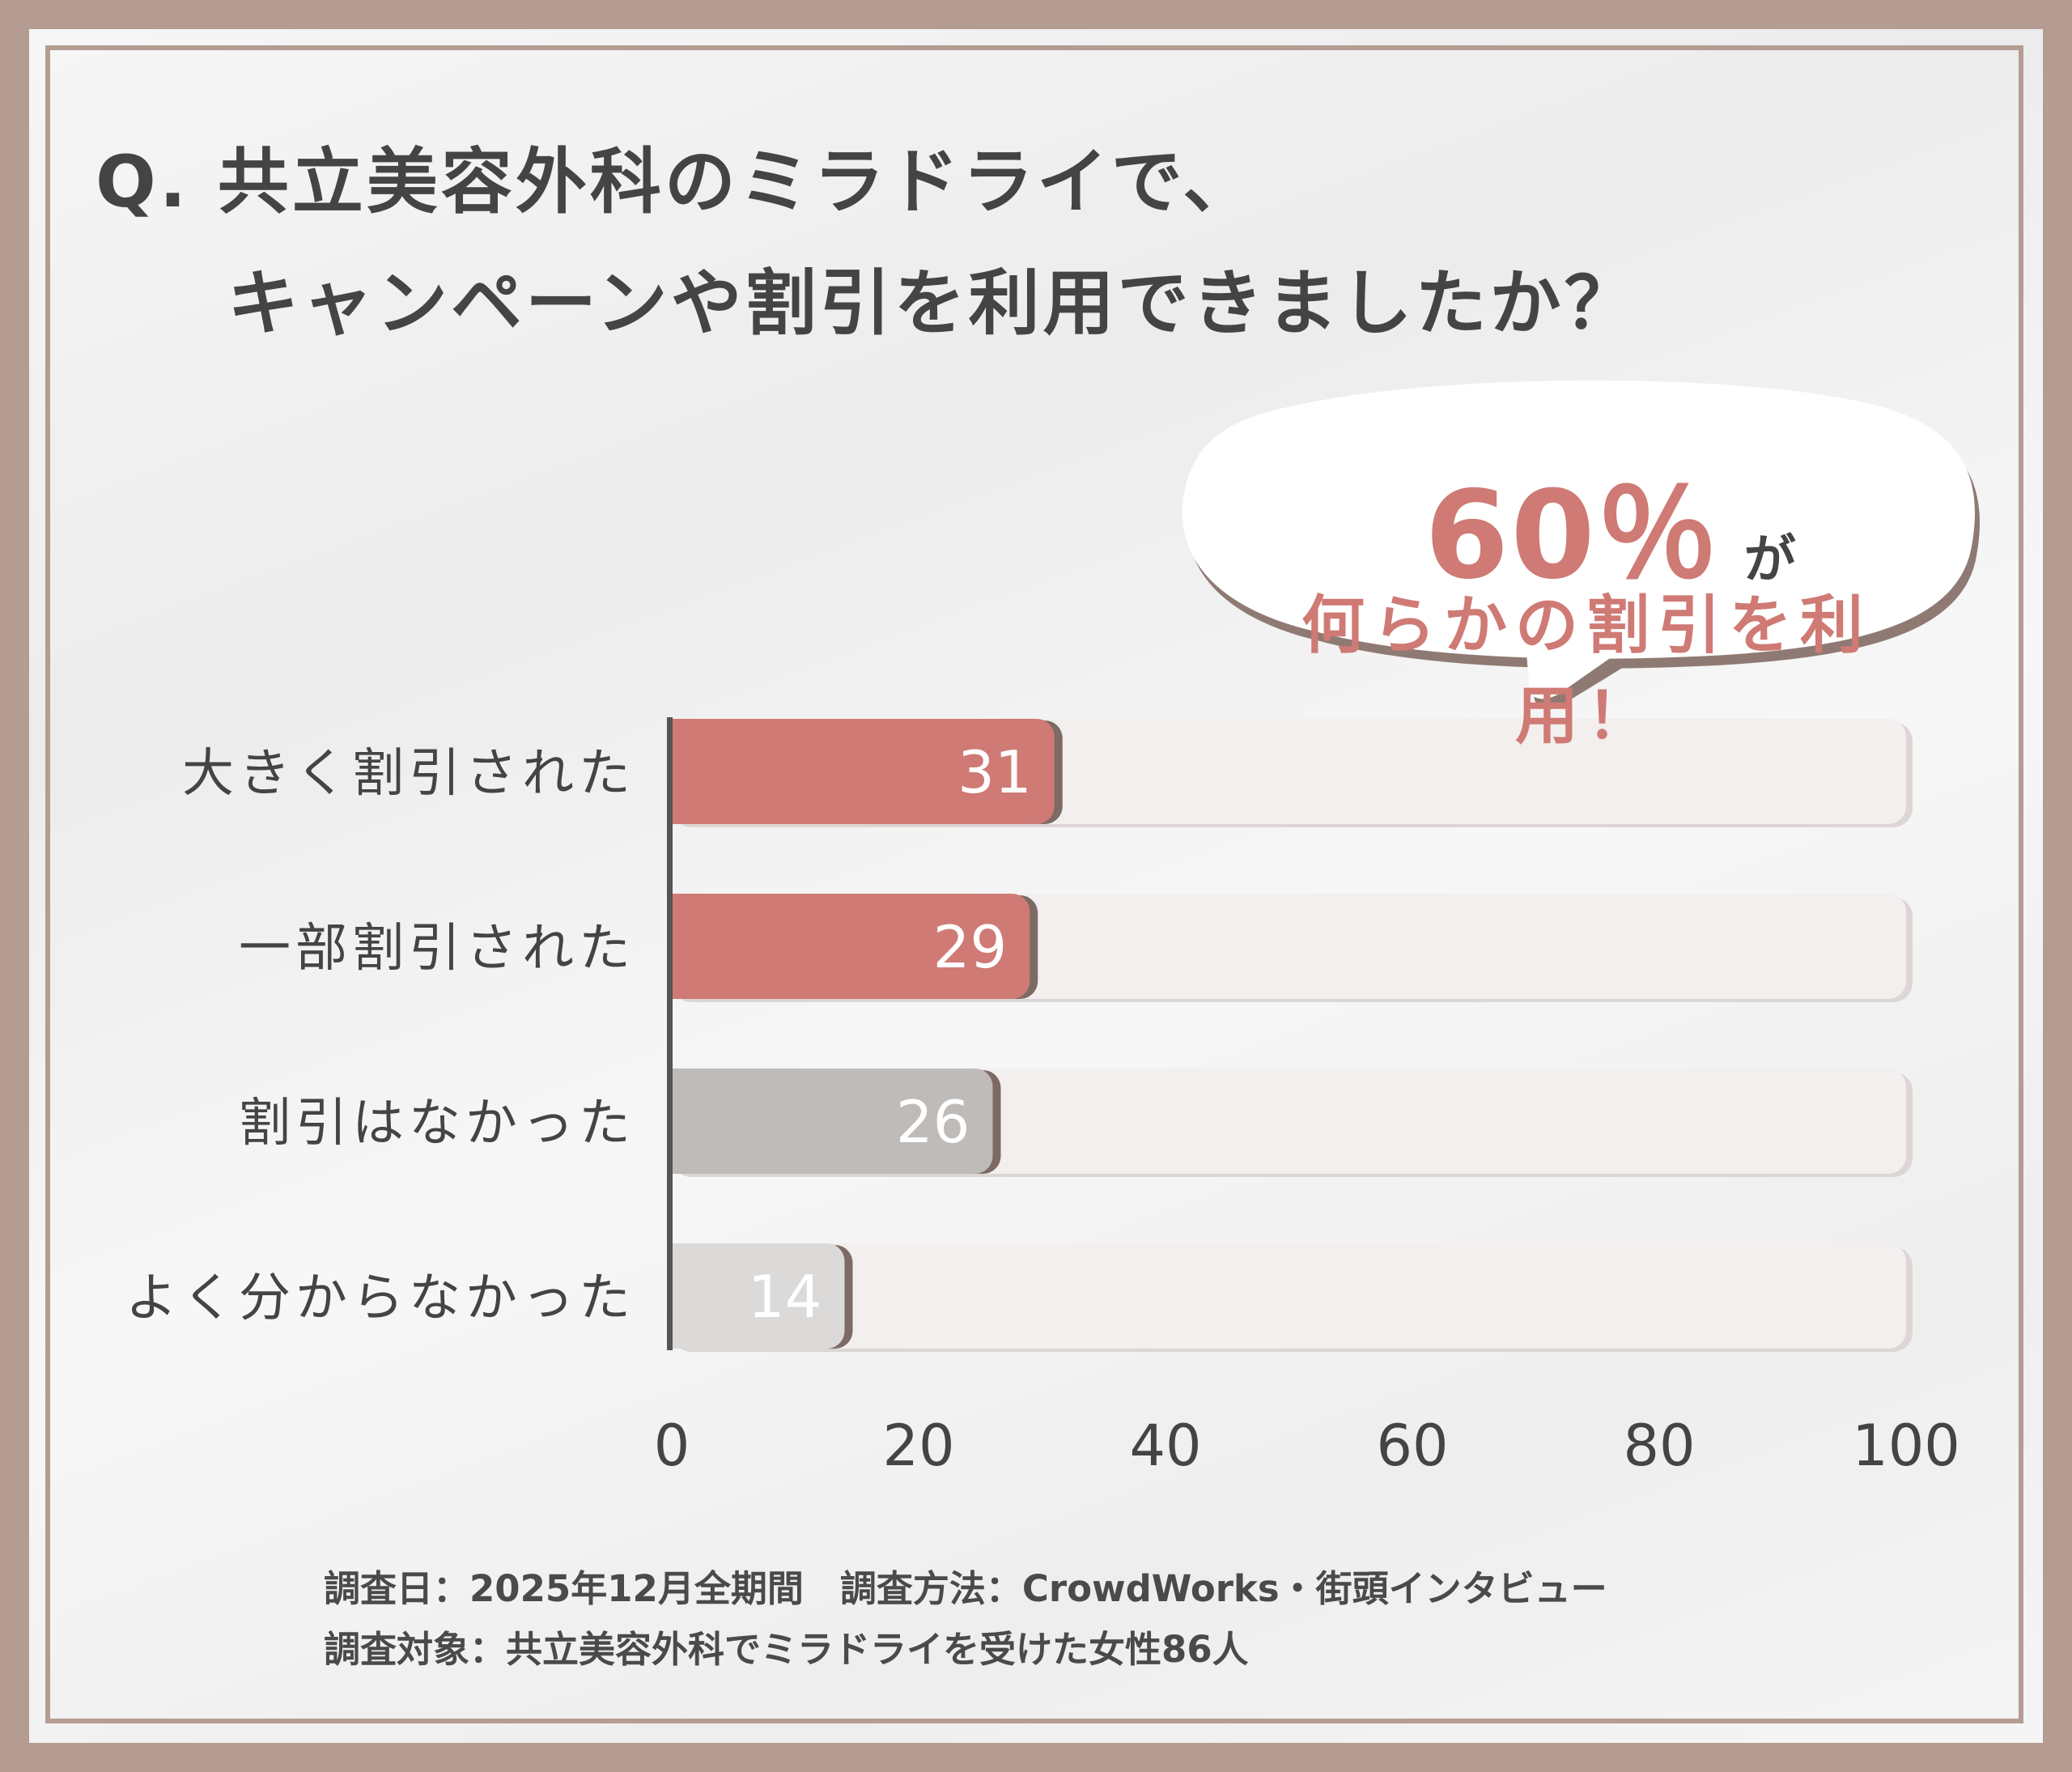  What do you see at coordinates (785, 1297) in the screenshot?
I see `bar-value-label: 14` at bounding box center [785, 1297].